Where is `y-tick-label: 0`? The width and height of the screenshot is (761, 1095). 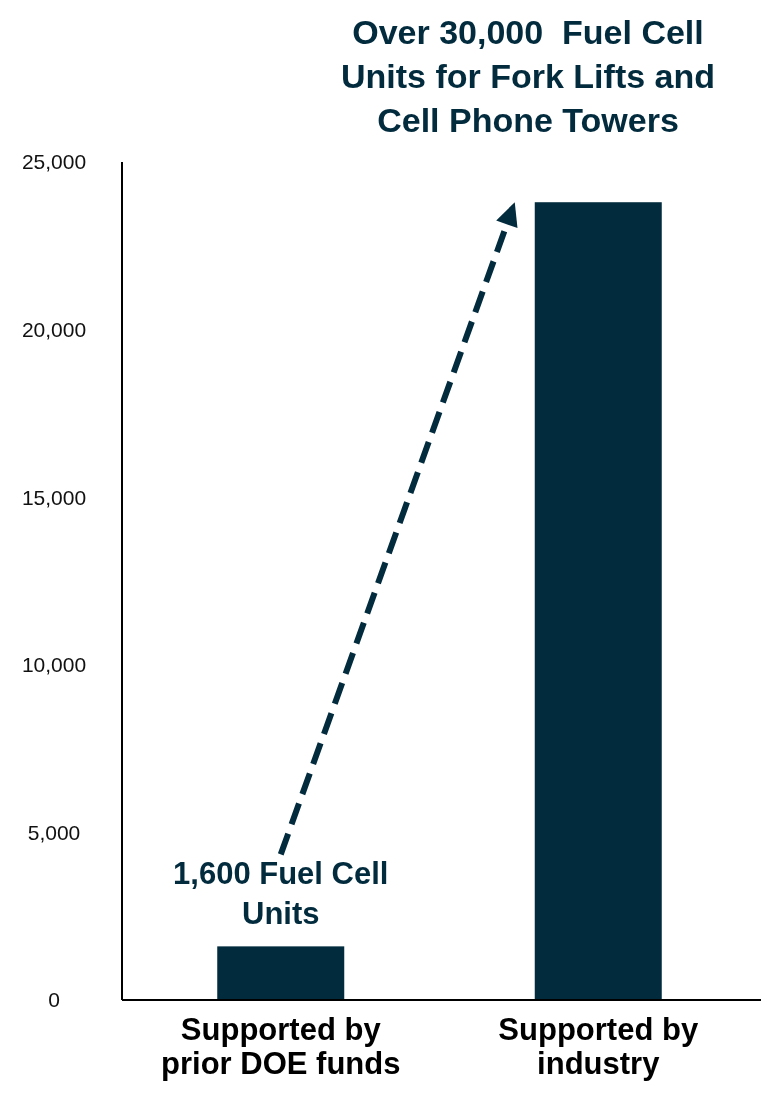
y-tick-label: 0 is located at coordinates (54, 1000).